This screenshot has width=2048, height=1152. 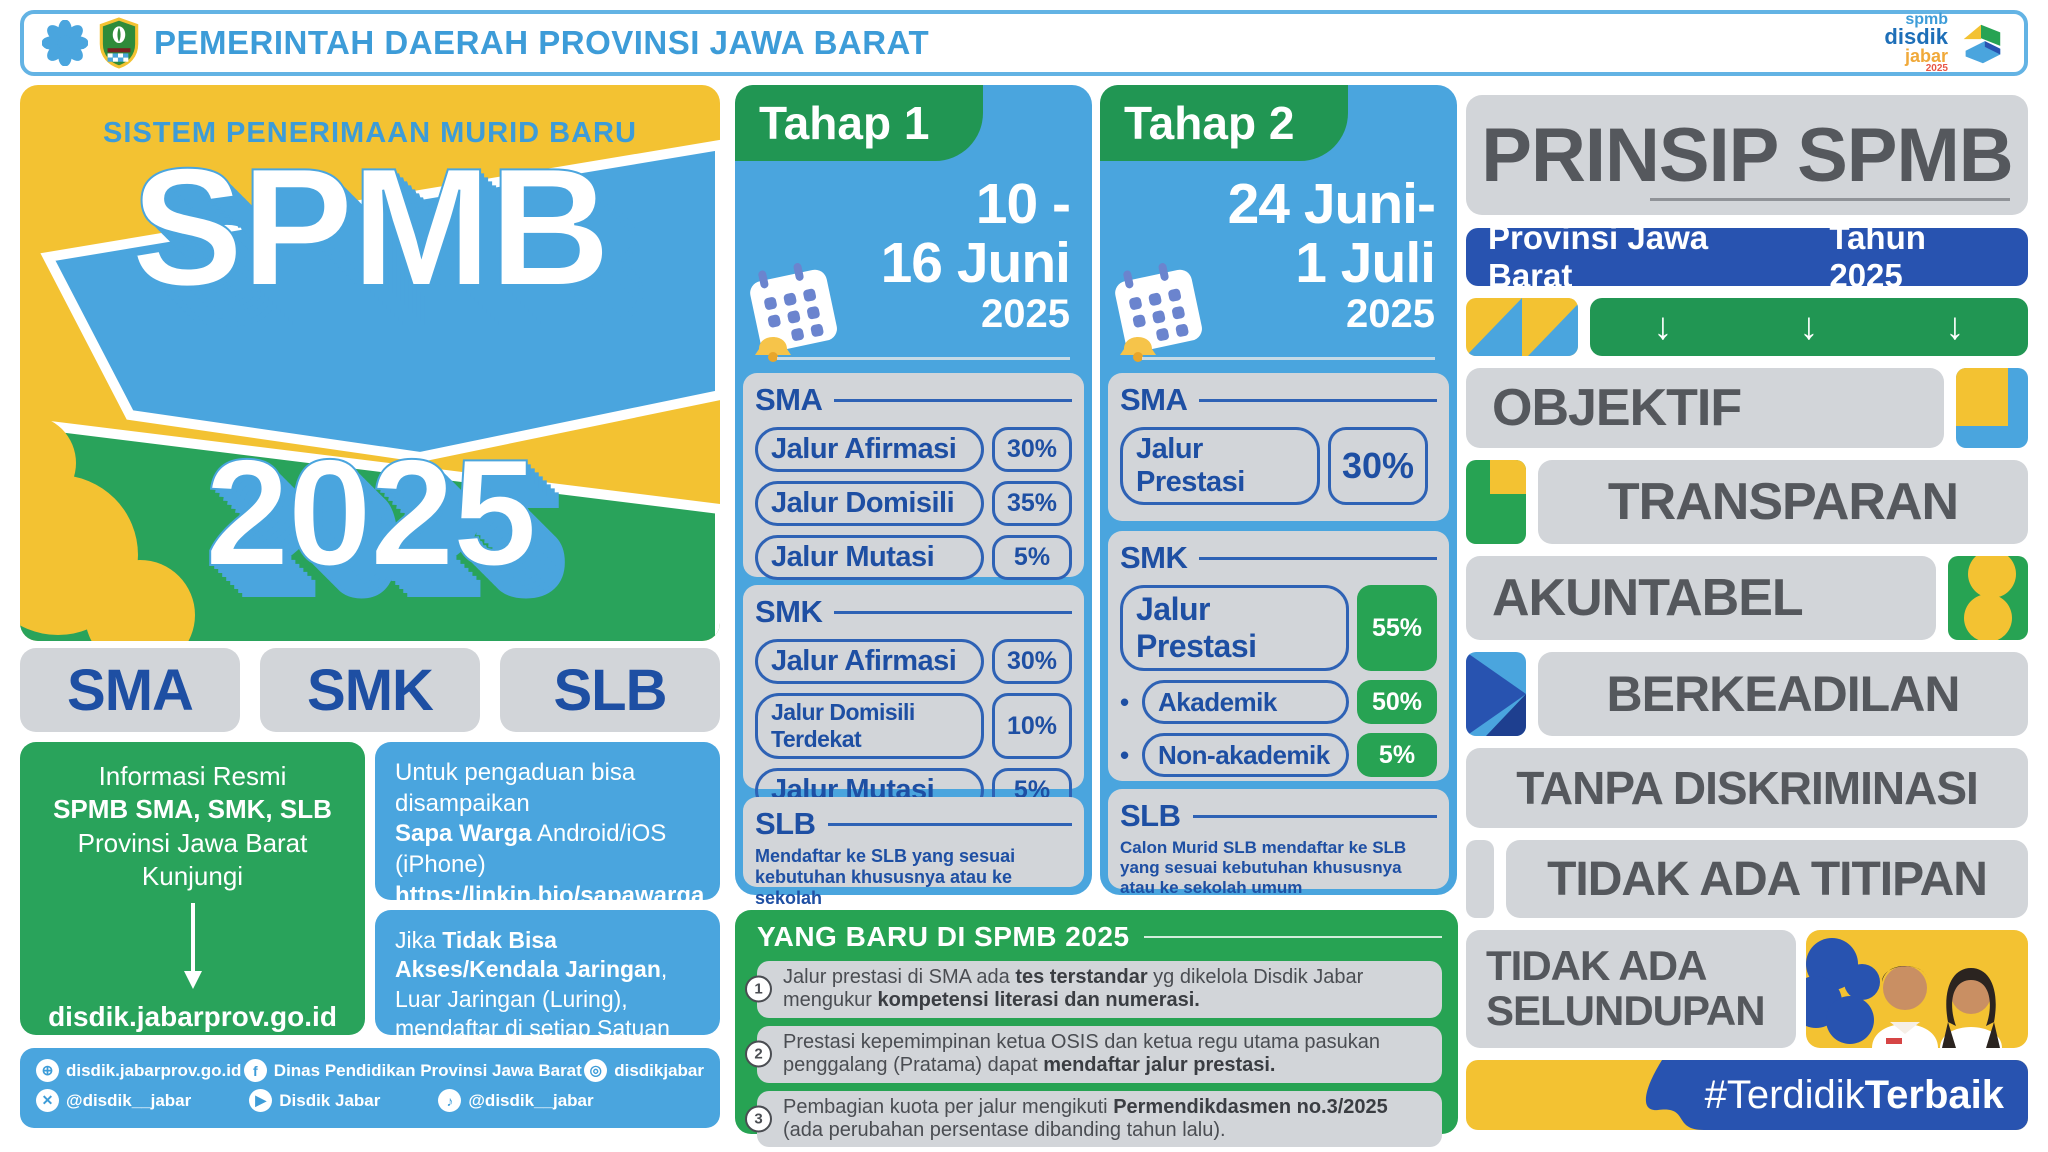 What do you see at coordinates (1877, 256) in the screenshot?
I see `year-label: Tahun 2025` at bounding box center [1877, 256].